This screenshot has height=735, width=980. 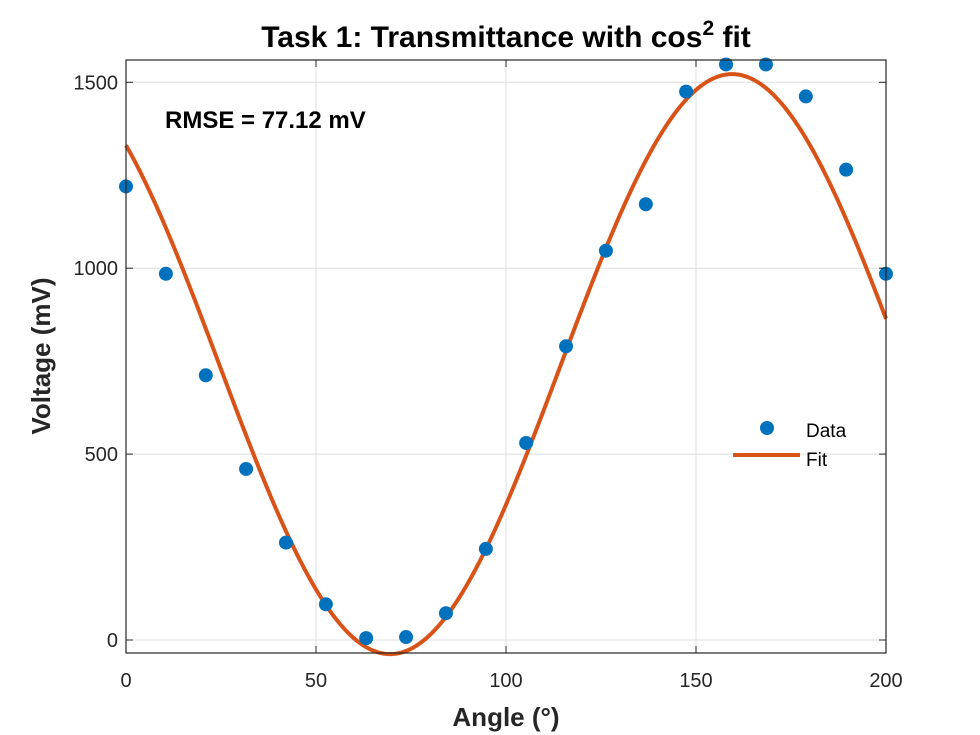 What do you see at coordinates (505, 717) in the screenshot?
I see `x-axis-label: Angle (°)` at bounding box center [505, 717].